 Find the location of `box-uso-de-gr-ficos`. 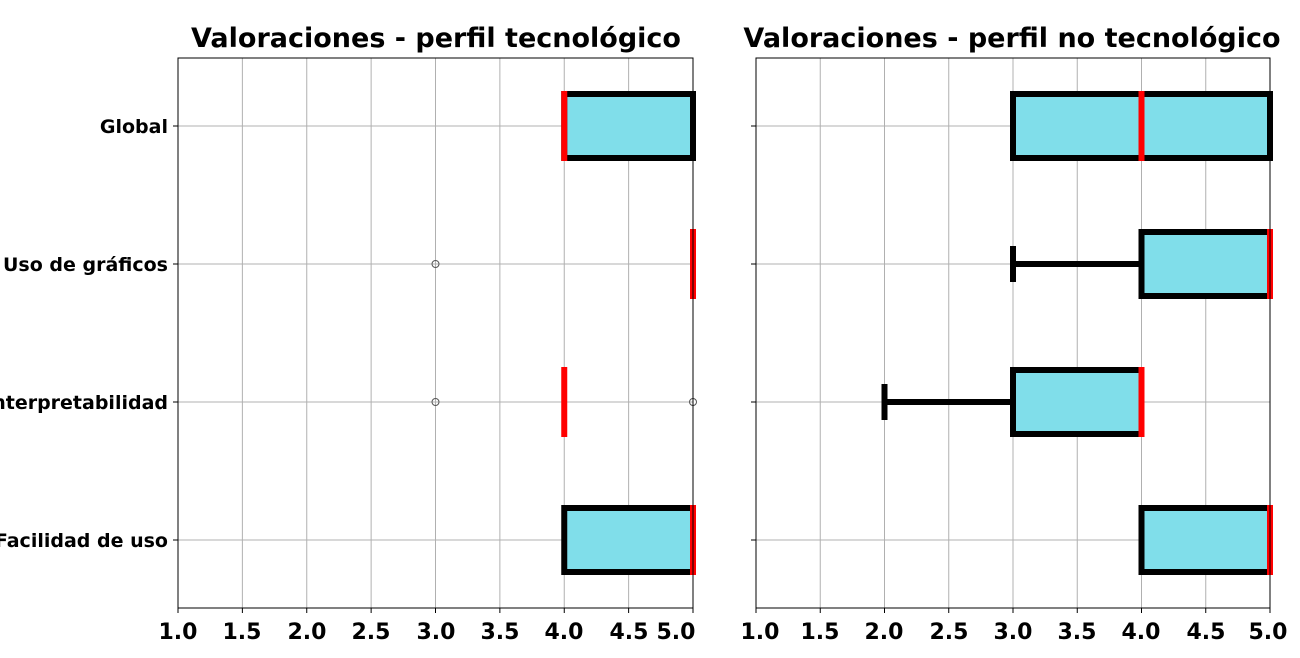

box-uso-de-gr-ficos is located at coordinates (1141, 264).